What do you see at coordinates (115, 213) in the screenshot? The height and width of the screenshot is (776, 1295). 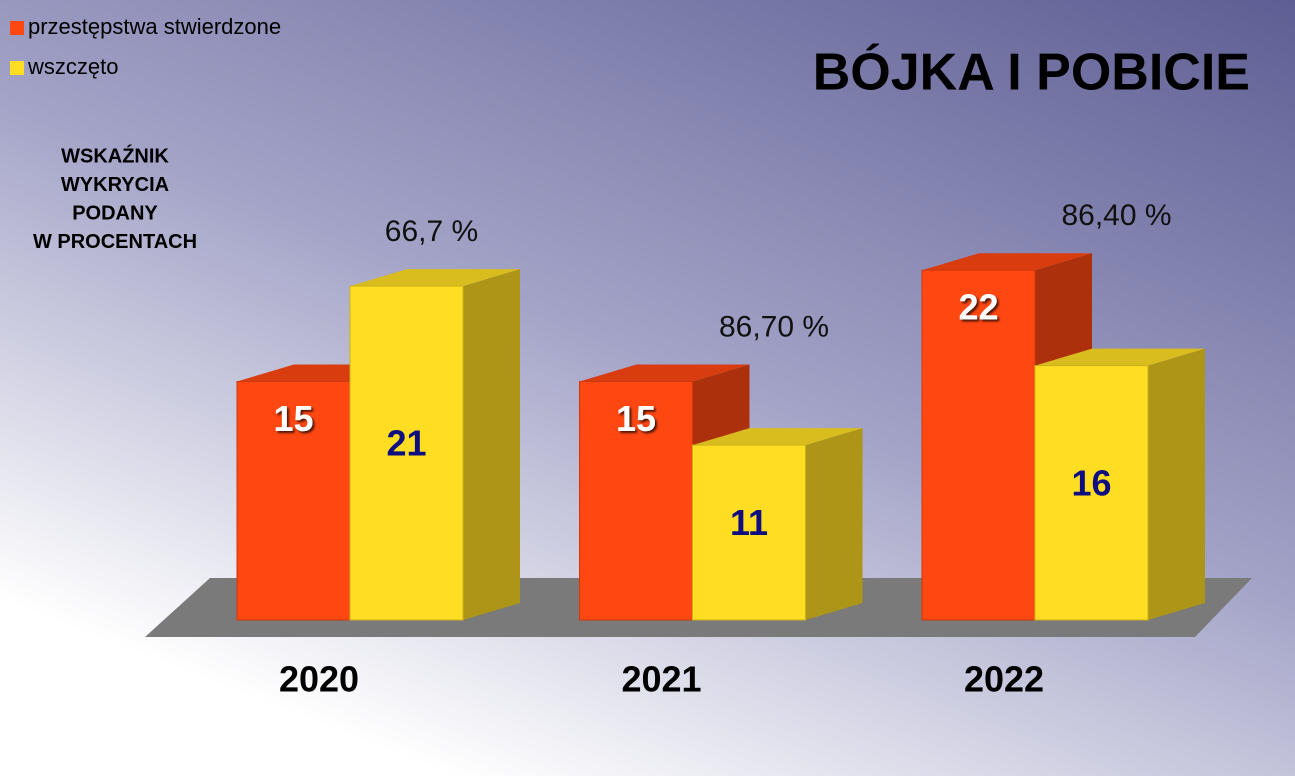 I see `note-text: PODANY` at bounding box center [115, 213].